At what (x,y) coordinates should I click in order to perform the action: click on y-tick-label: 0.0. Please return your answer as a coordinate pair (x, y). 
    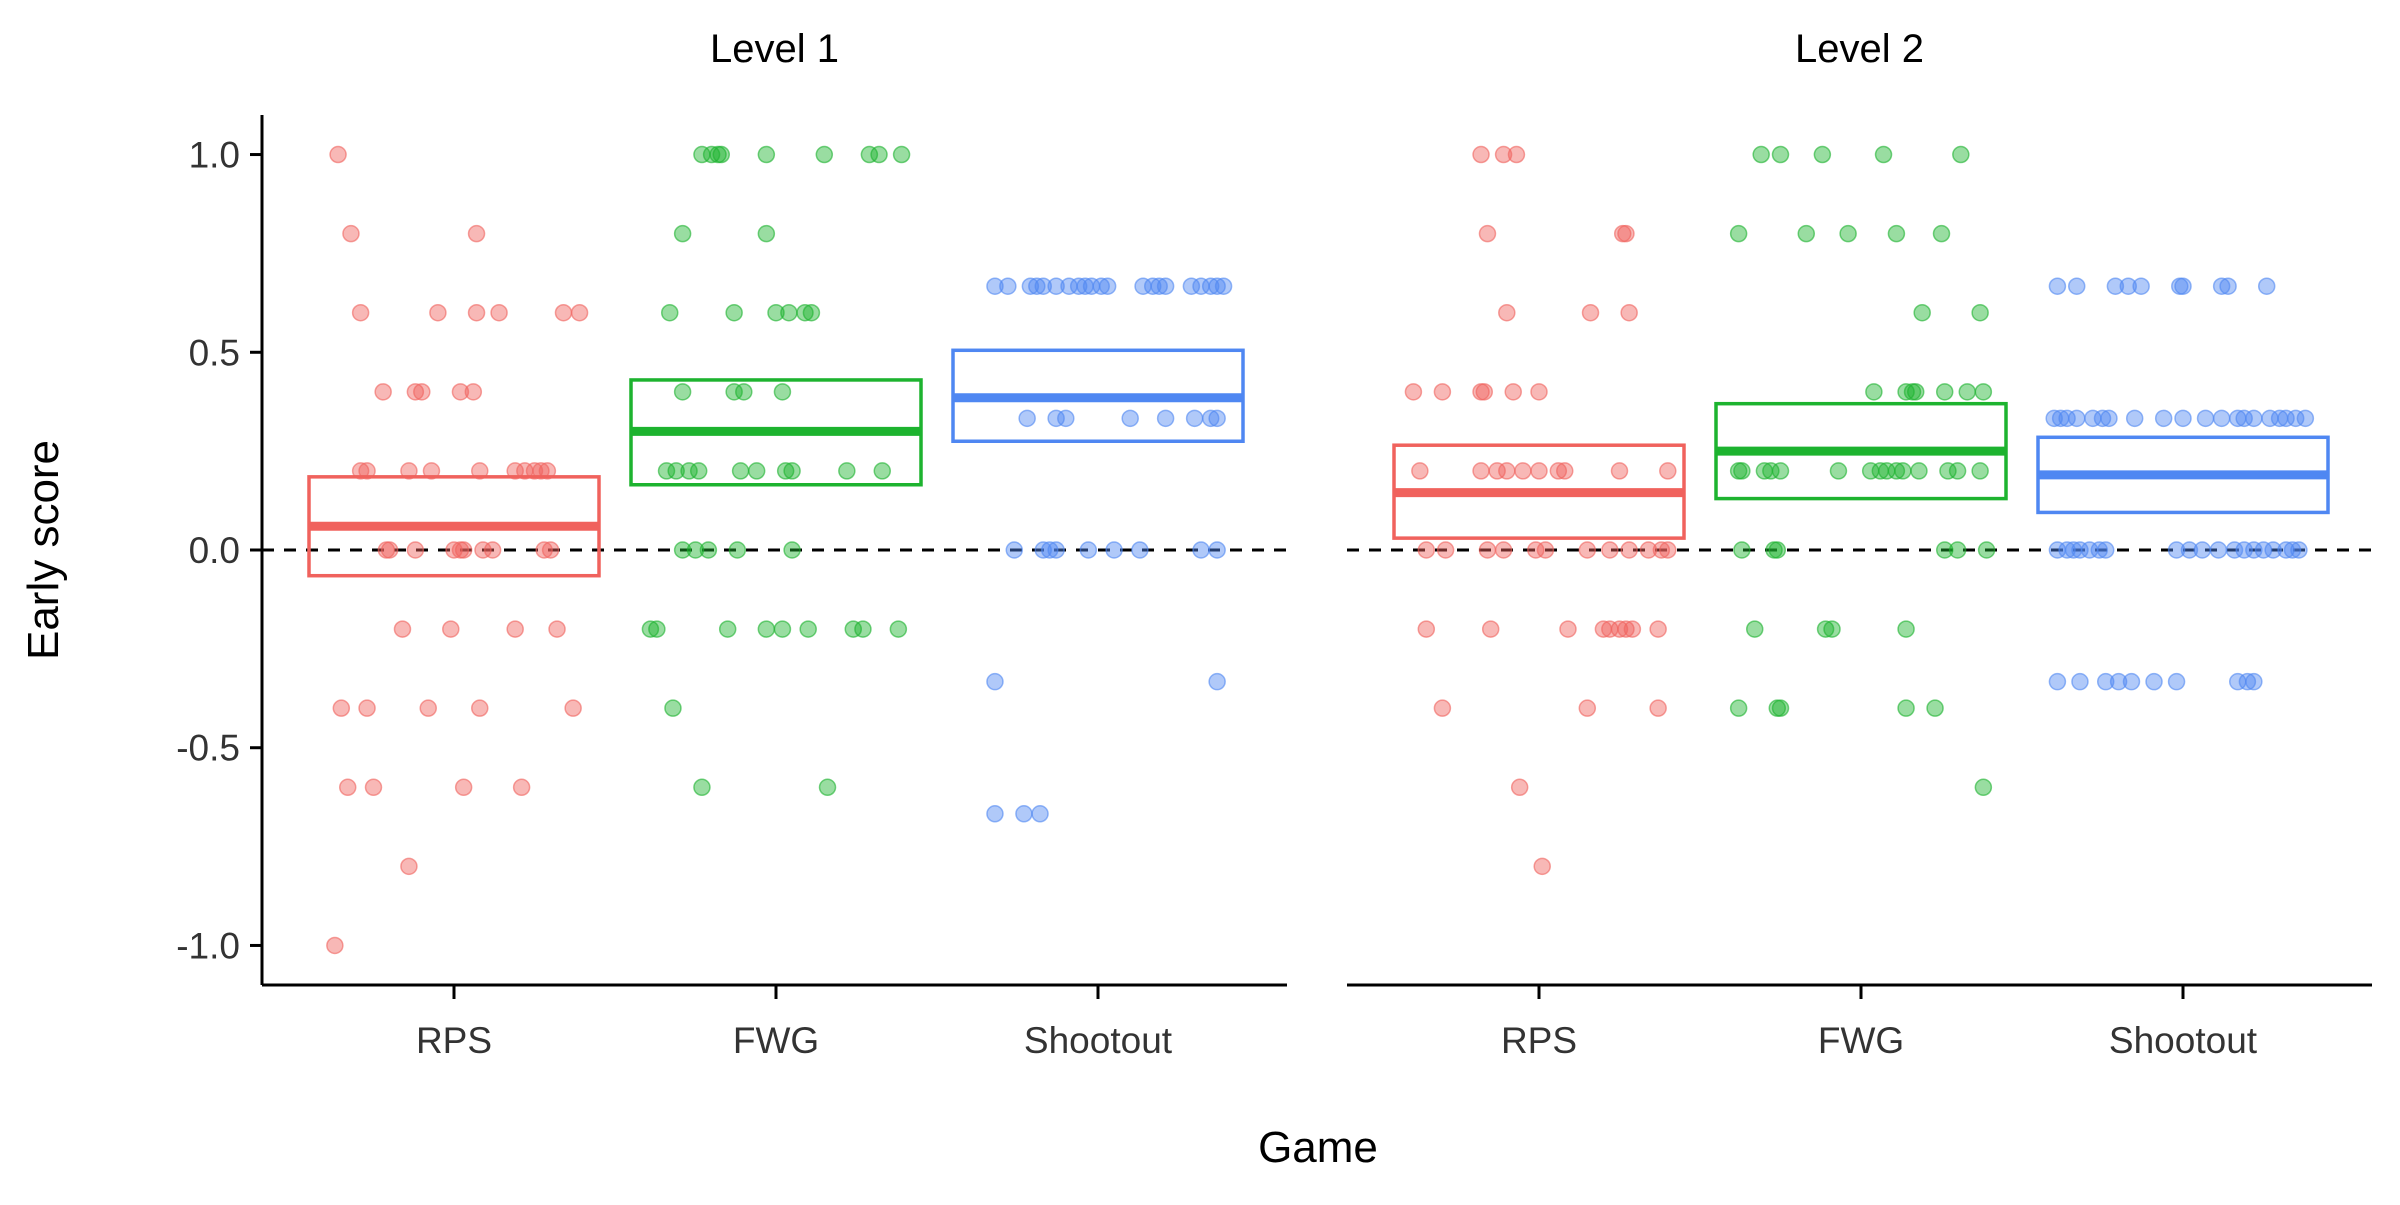
    Looking at the image, I should click on (214, 550).